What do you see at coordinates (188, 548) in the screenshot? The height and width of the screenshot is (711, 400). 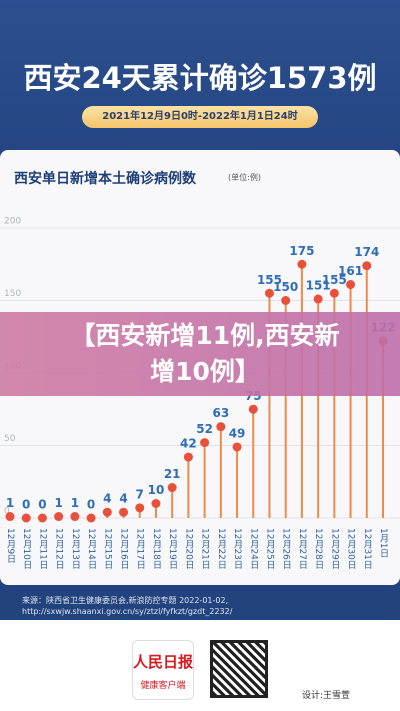 I see `x-tick-label: 12月20日` at bounding box center [188, 548].